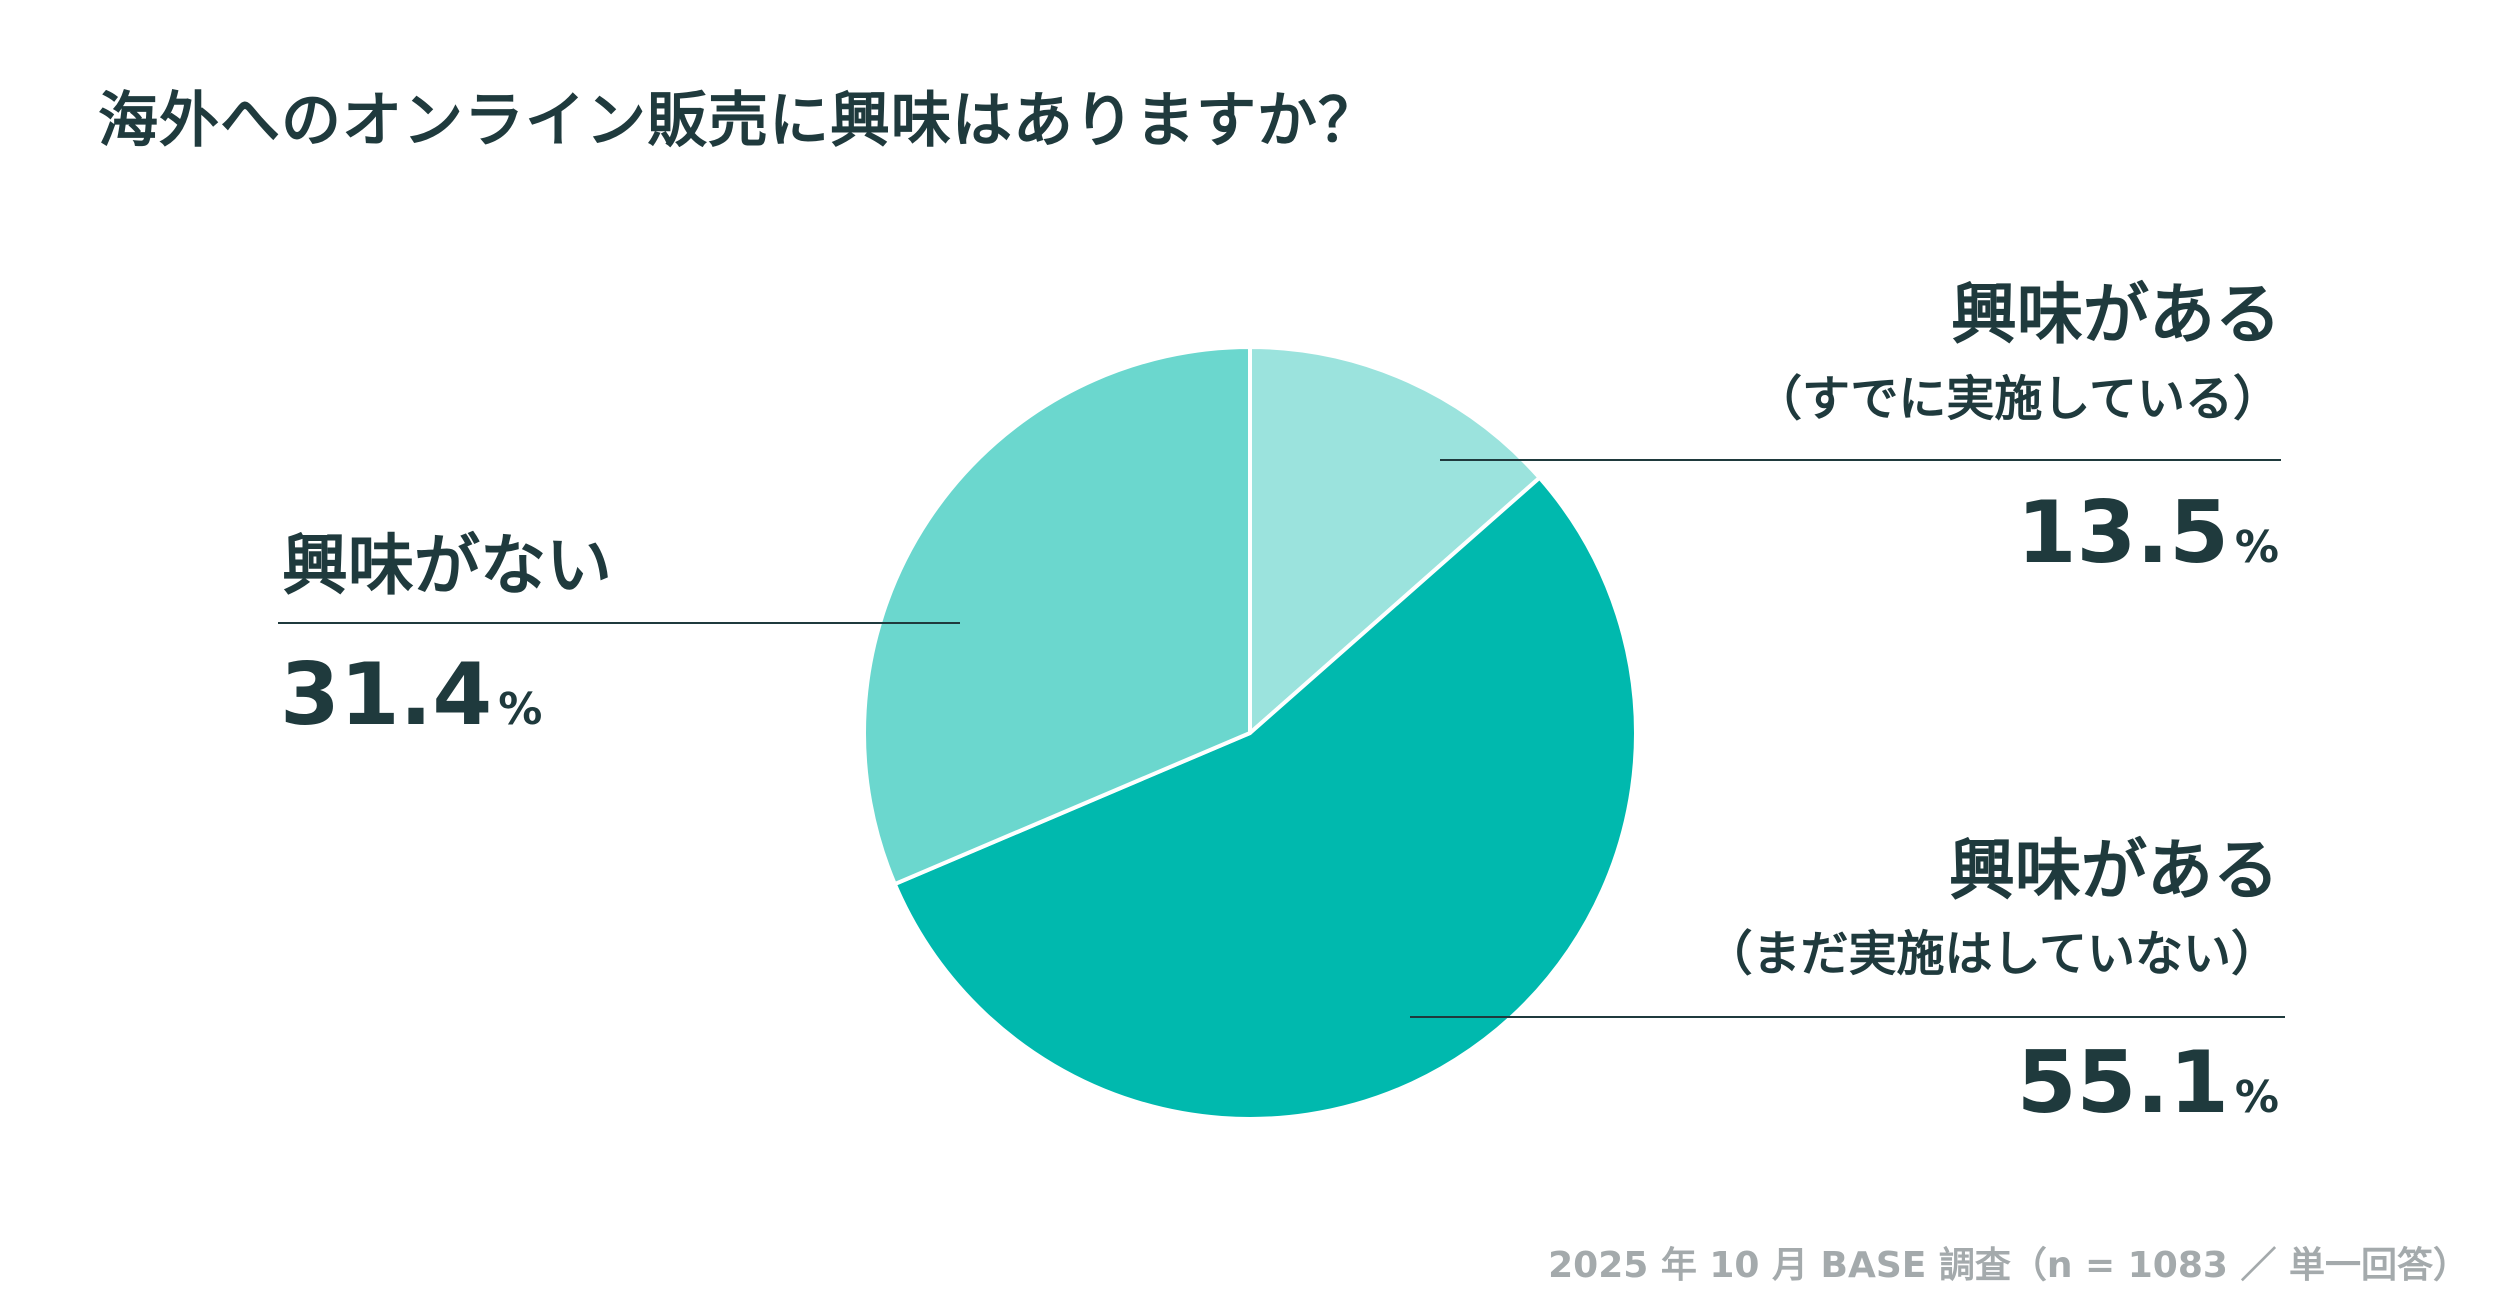 The image size is (2501, 1314). Describe the element at coordinates (2122, 533) in the screenshot. I see `slice-value-0: 13.5` at that location.